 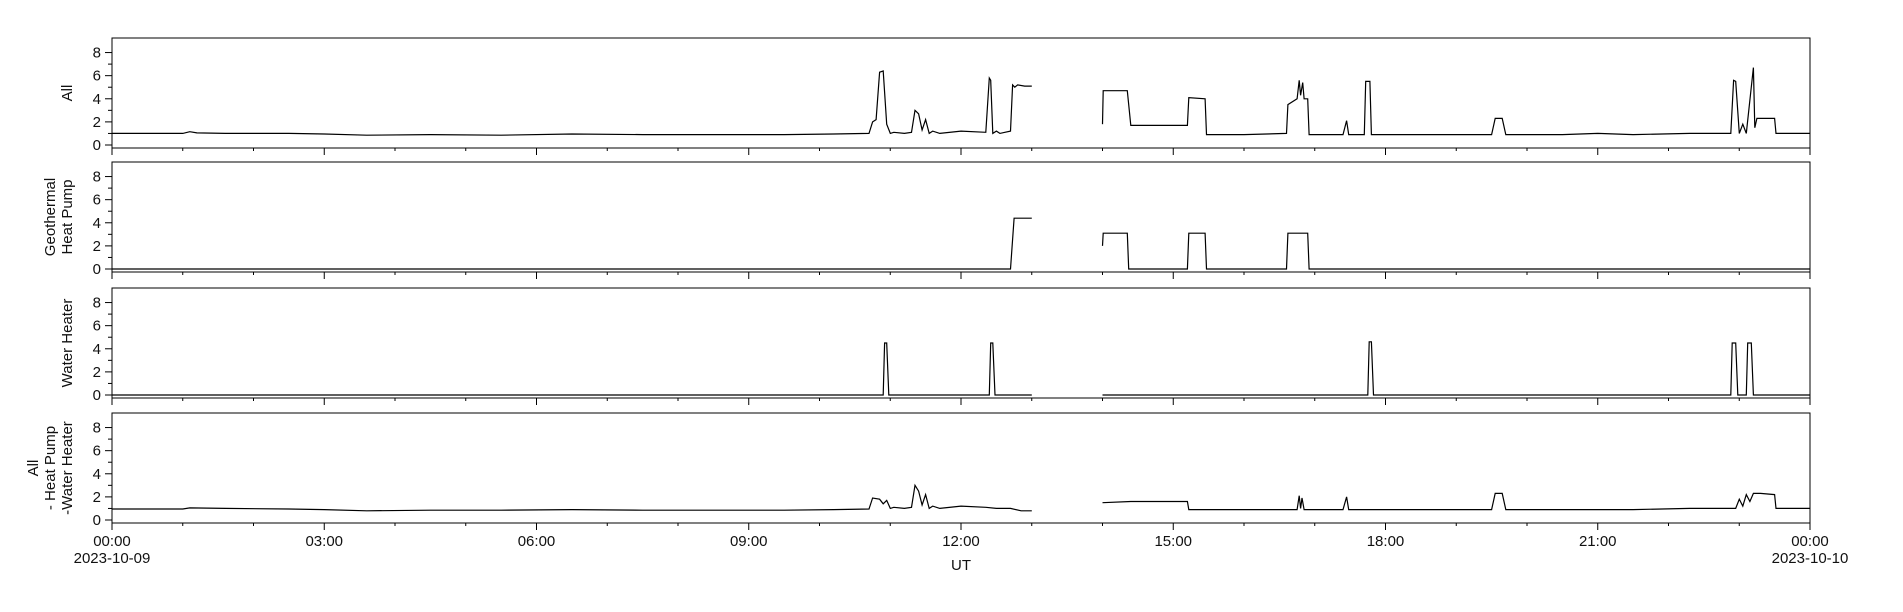 What do you see at coordinates (67, 216) in the screenshot?
I see `panel-ylabel: Heat Pump` at bounding box center [67, 216].